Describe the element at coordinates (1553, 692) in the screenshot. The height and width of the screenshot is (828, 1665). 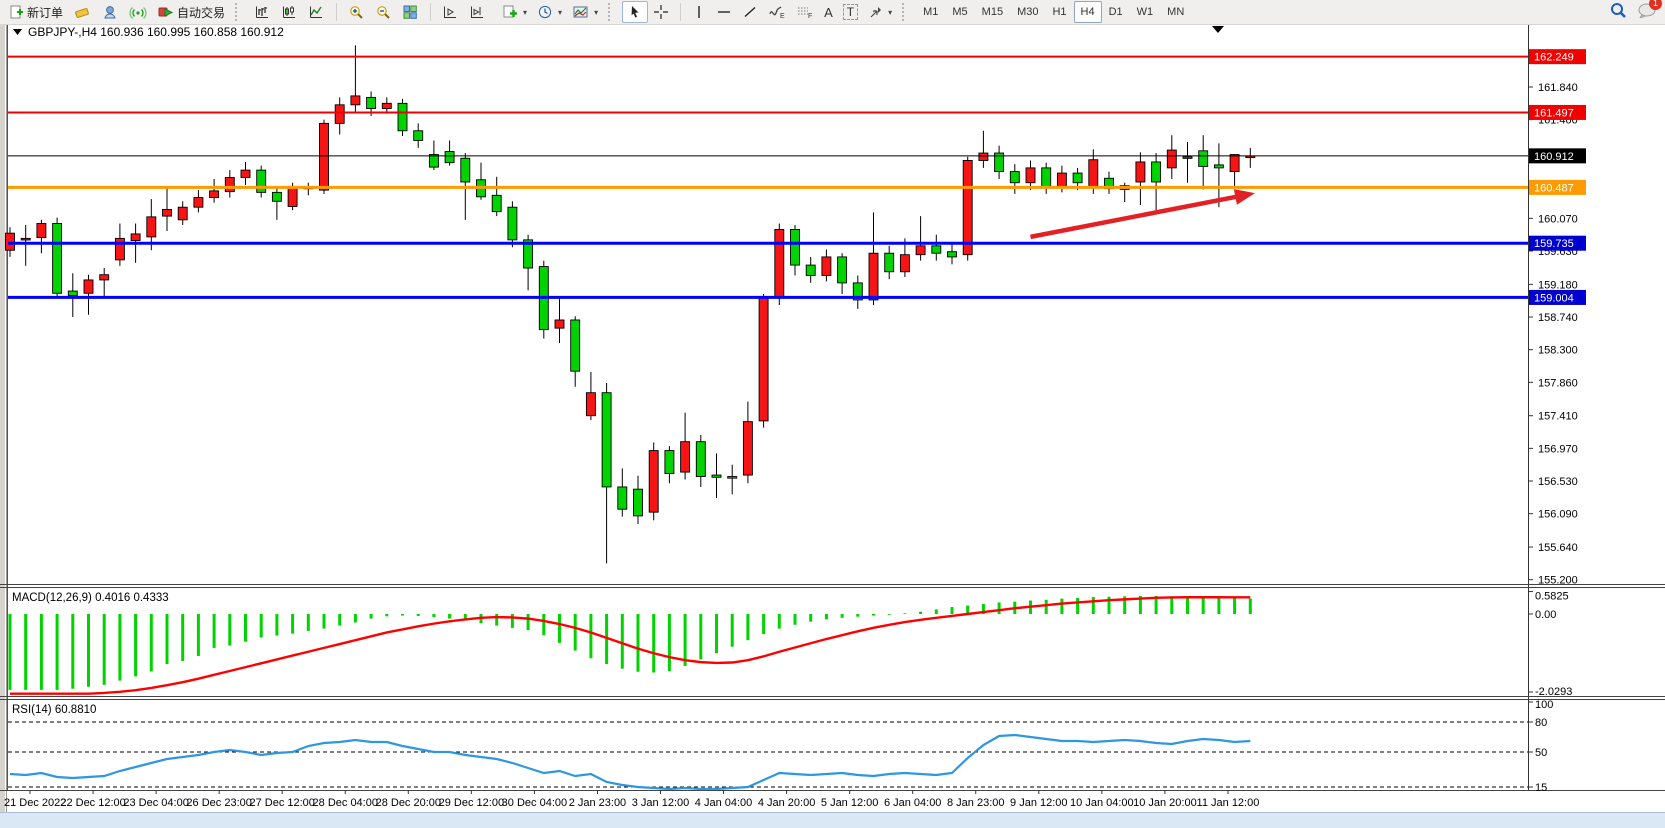
I see `svg-text: -2.0293` at that location.